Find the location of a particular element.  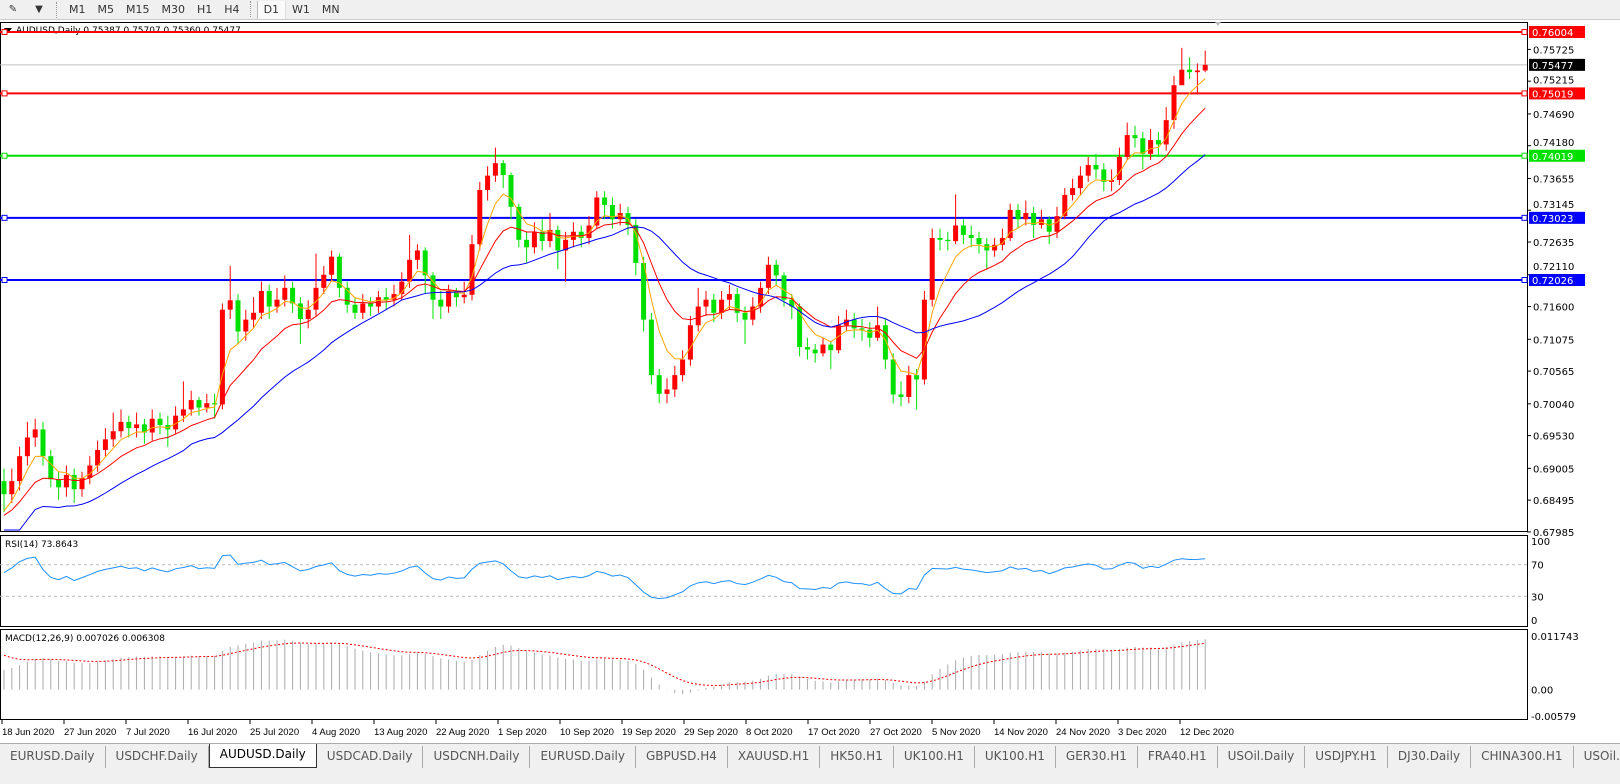

chevron-down-icon: ▼ is located at coordinates (39, 9).